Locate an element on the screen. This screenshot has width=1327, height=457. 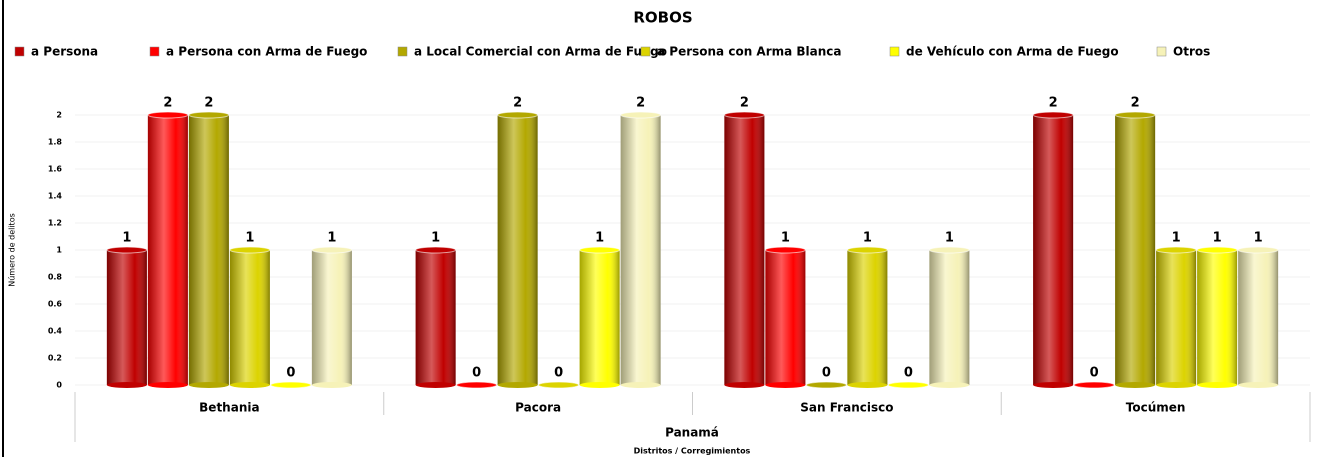
x-axis-label: Distritos / Corregimientos is located at coordinates (692, 451).